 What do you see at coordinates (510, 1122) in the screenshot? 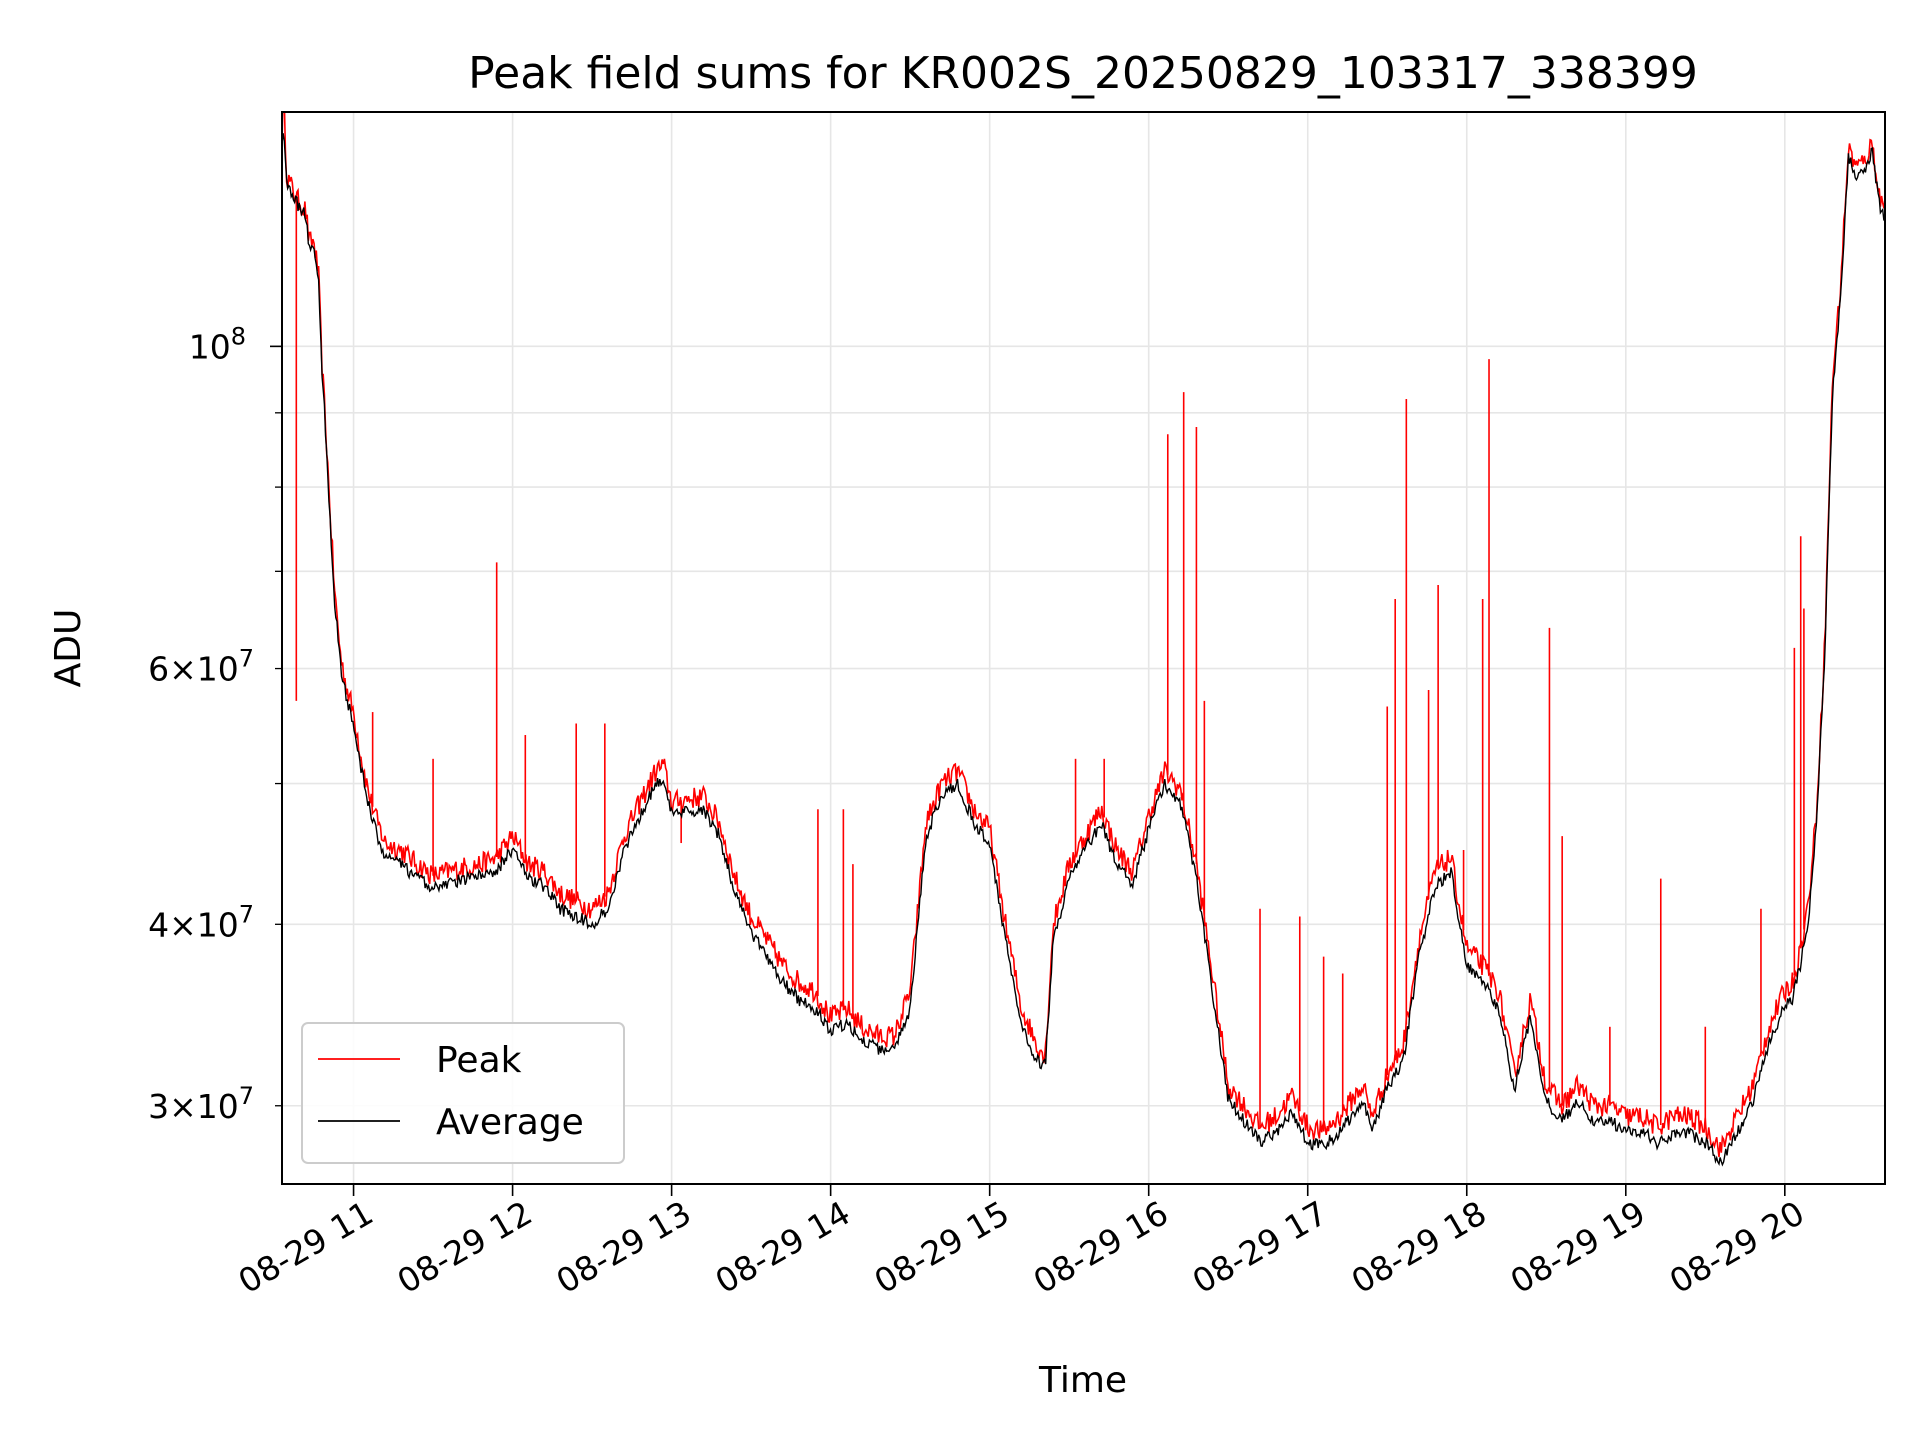
I see `legend-label-average: Average` at bounding box center [510, 1122].